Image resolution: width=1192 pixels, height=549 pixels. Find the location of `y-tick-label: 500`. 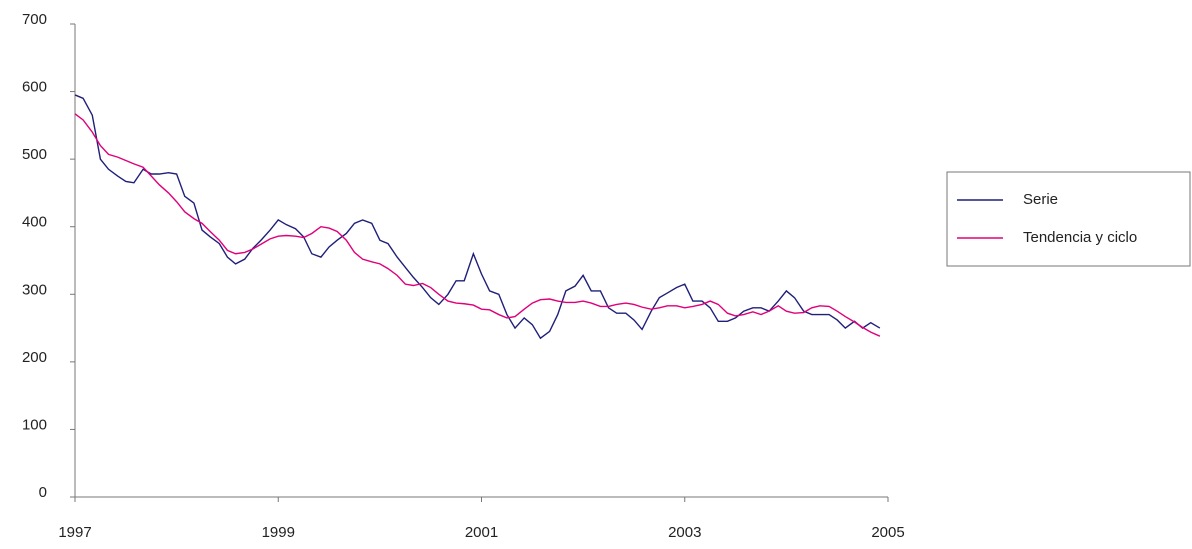

y-tick-label: 500 is located at coordinates (34, 154).